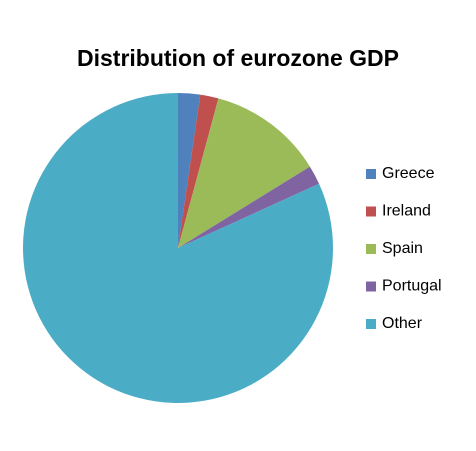  Describe the element at coordinates (402, 248) in the screenshot. I see `legend-label: Spain` at that location.